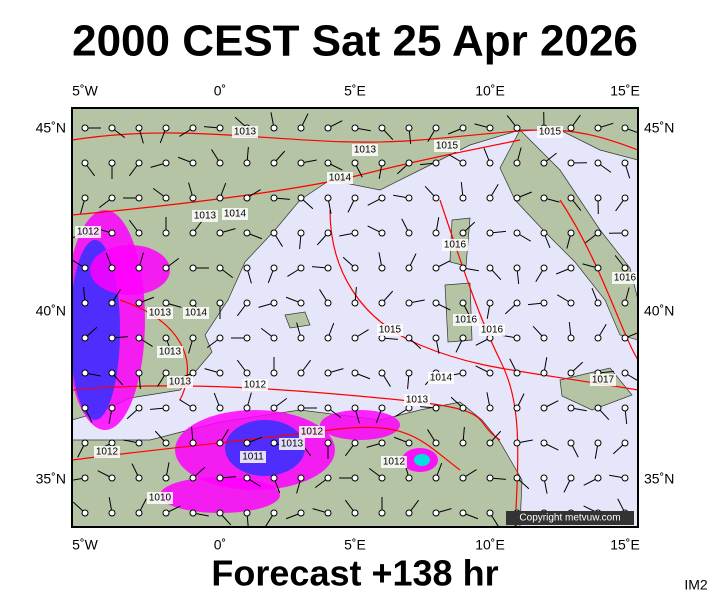 Image resolution: width=711 pixels, height=600 pixels. What do you see at coordinates (625, 545) in the screenshot?
I see `lon-label-bottom: 15˚E` at bounding box center [625, 545].